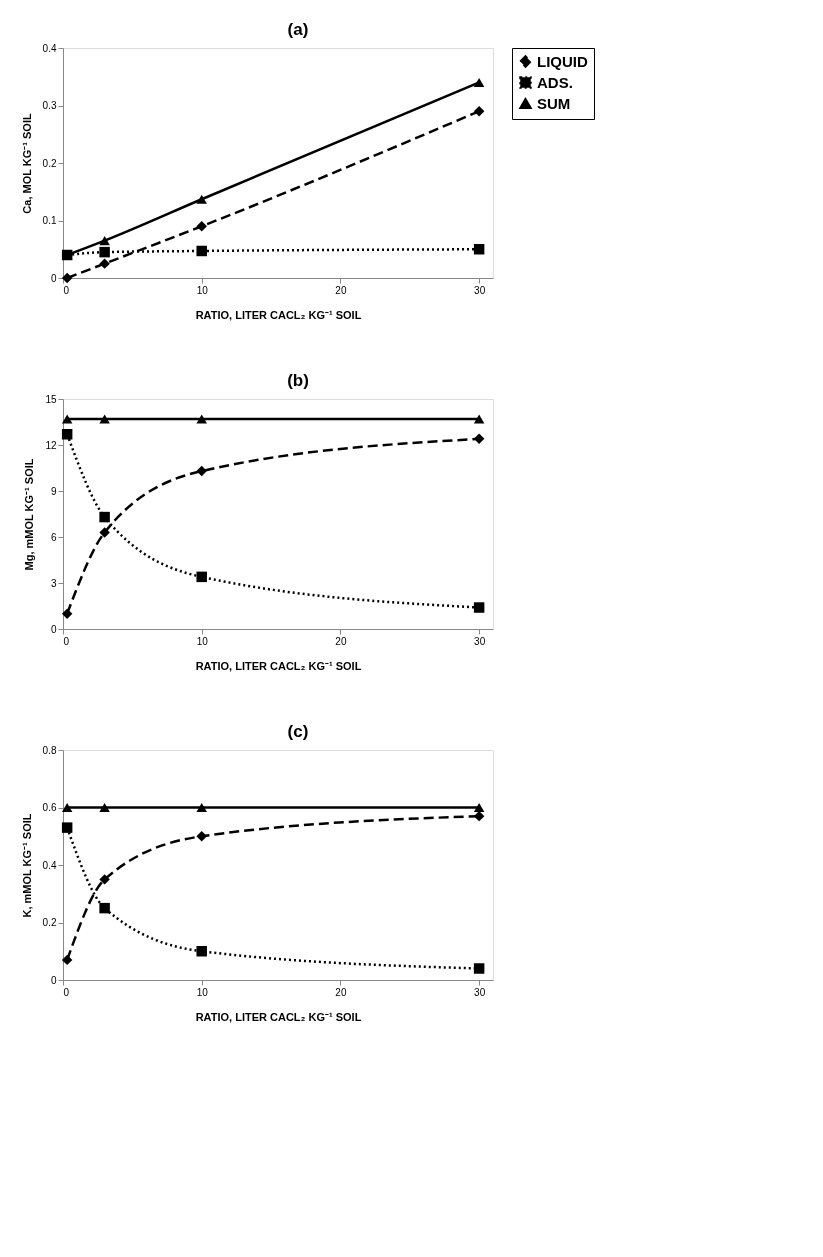  Describe the element at coordinates (298, 731) in the screenshot. I see `chart-title: (c)` at that location.